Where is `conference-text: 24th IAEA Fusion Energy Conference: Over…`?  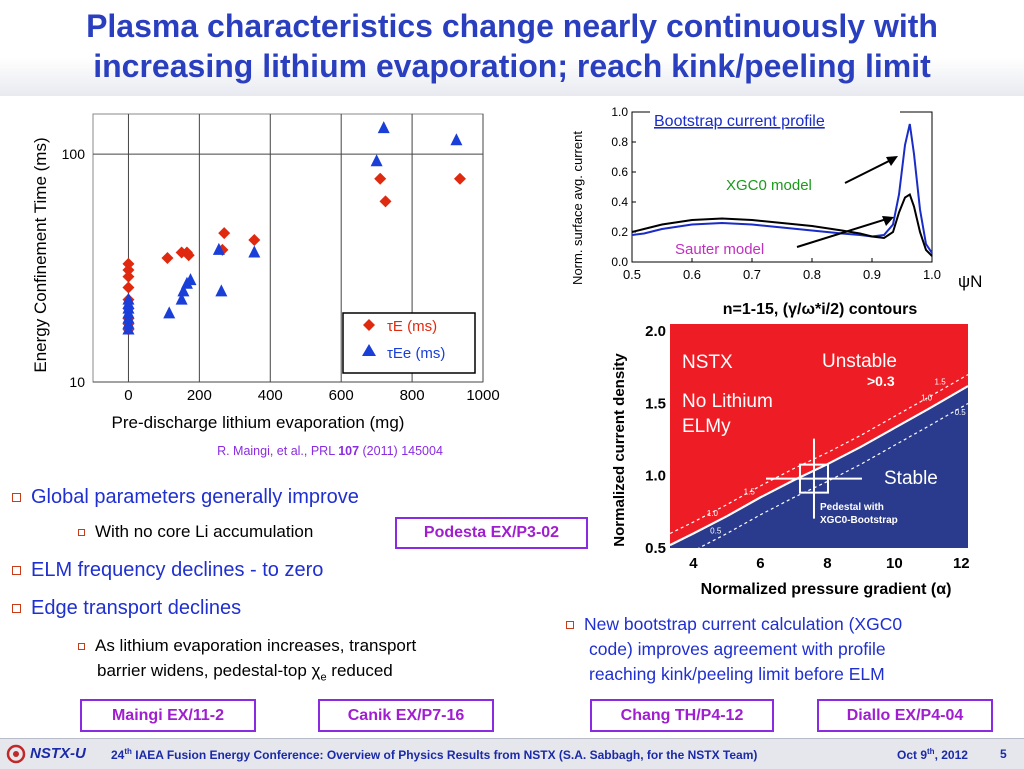
conference-text: 24th IAEA Fusion Energy Conference: Over… is located at coordinates (434, 754).